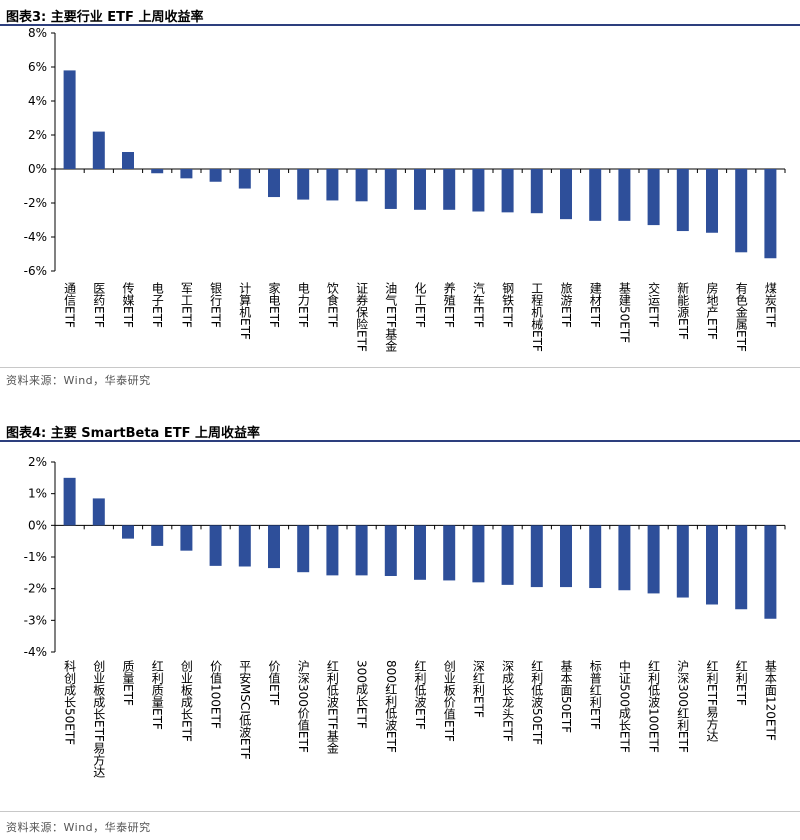 The height and width of the screenshot is (840, 800). I want to click on category-label: 建材ETF, so click(595, 305).